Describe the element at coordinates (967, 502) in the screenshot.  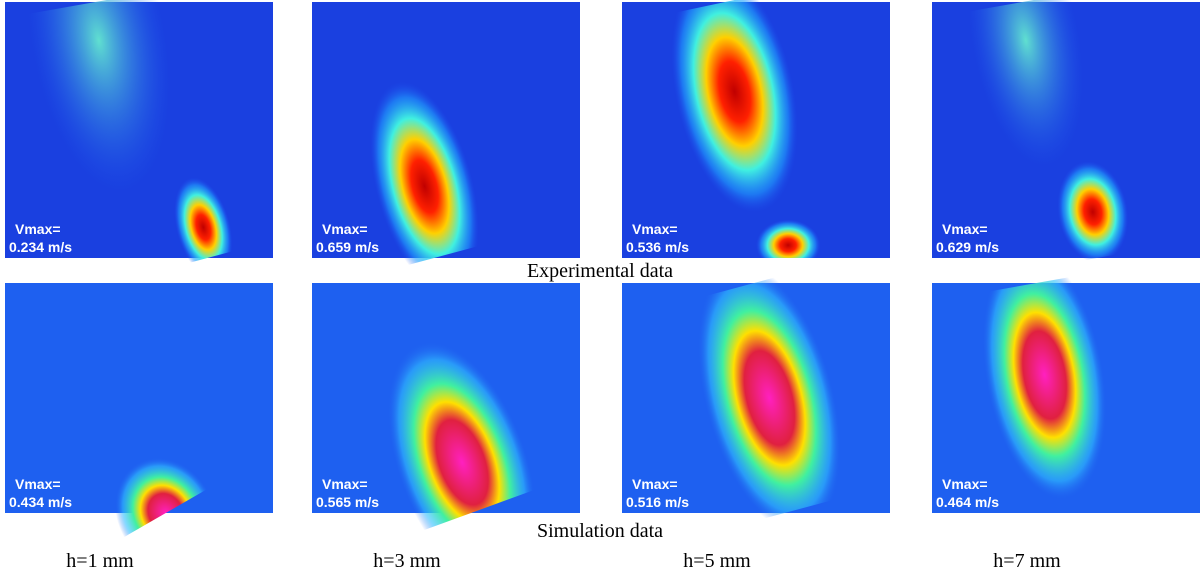
I see `vmax-value: 0.464 m/s` at that location.